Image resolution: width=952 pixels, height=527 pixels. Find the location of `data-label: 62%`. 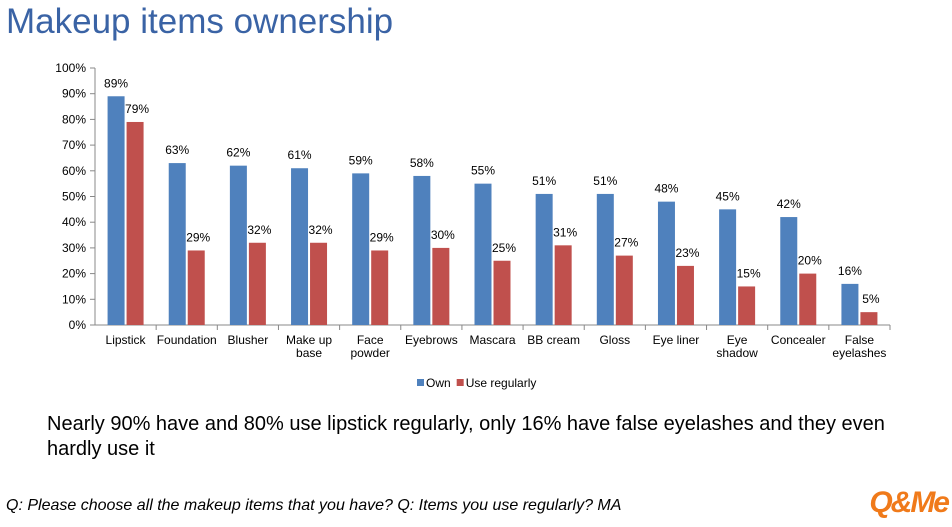

data-label: 62% is located at coordinates (238, 153).